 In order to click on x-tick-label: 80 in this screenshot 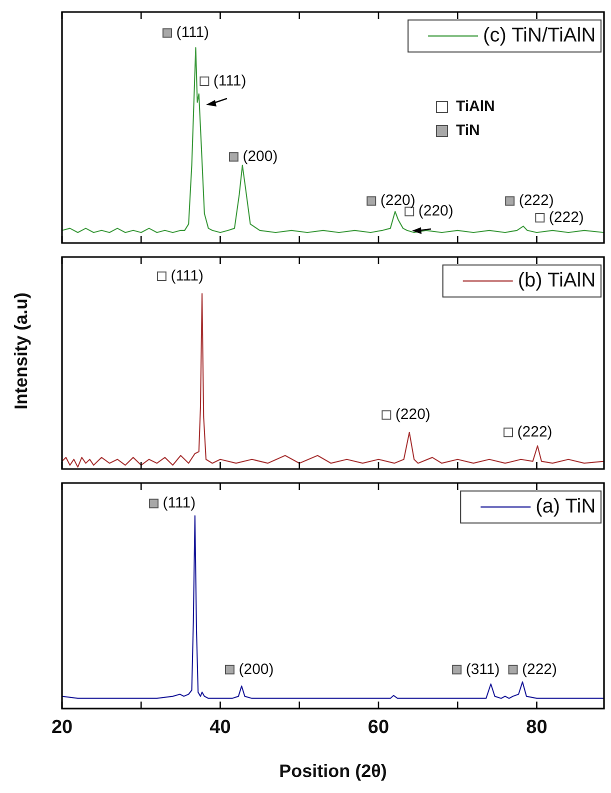, I will do `click(537, 727)`.